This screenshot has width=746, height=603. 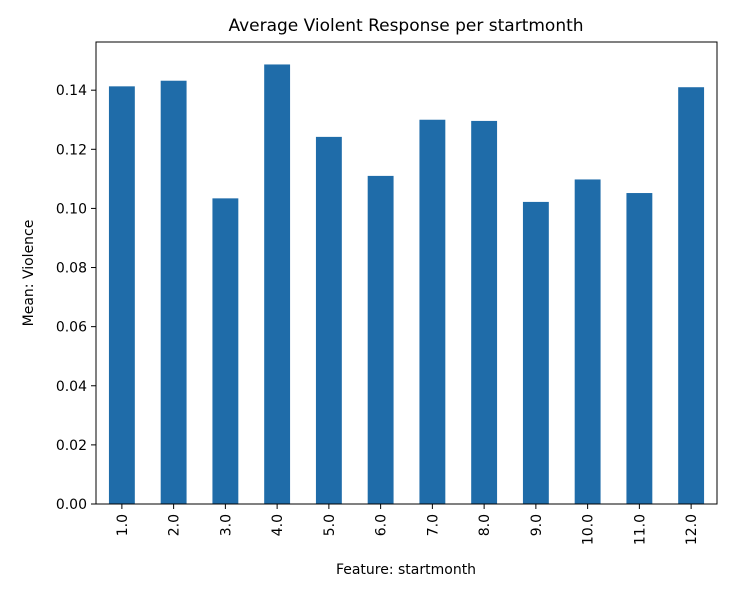 What do you see at coordinates (639, 349) in the screenshot?
I see `bar-11.0` at bounding box center [639, 349].